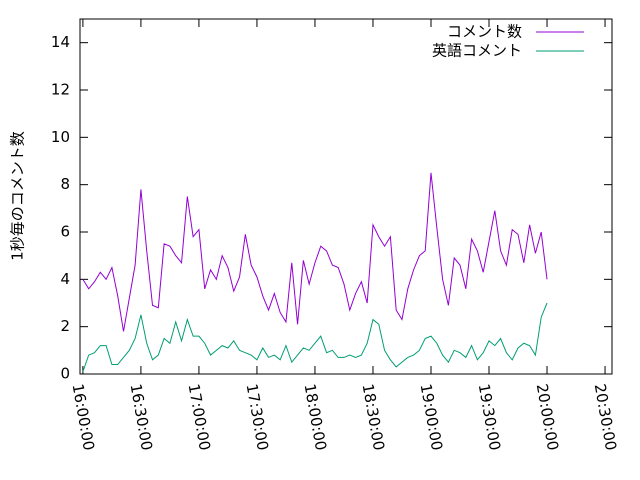  I want to click on x-tick-label: 18:30:00, so click(373, 416).